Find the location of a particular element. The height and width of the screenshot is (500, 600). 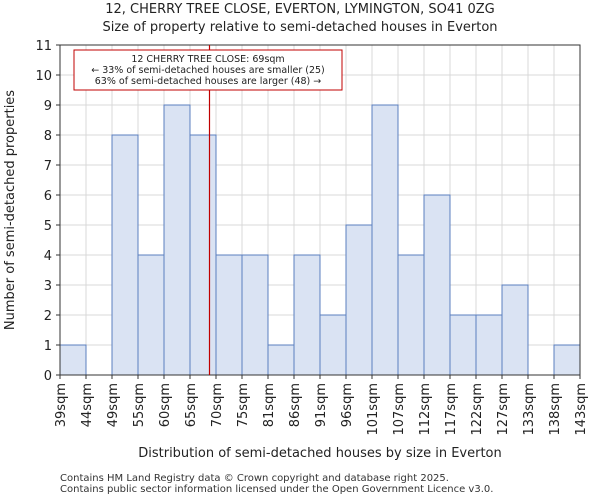

bar-112sqm is located at coordinates (437, 285).